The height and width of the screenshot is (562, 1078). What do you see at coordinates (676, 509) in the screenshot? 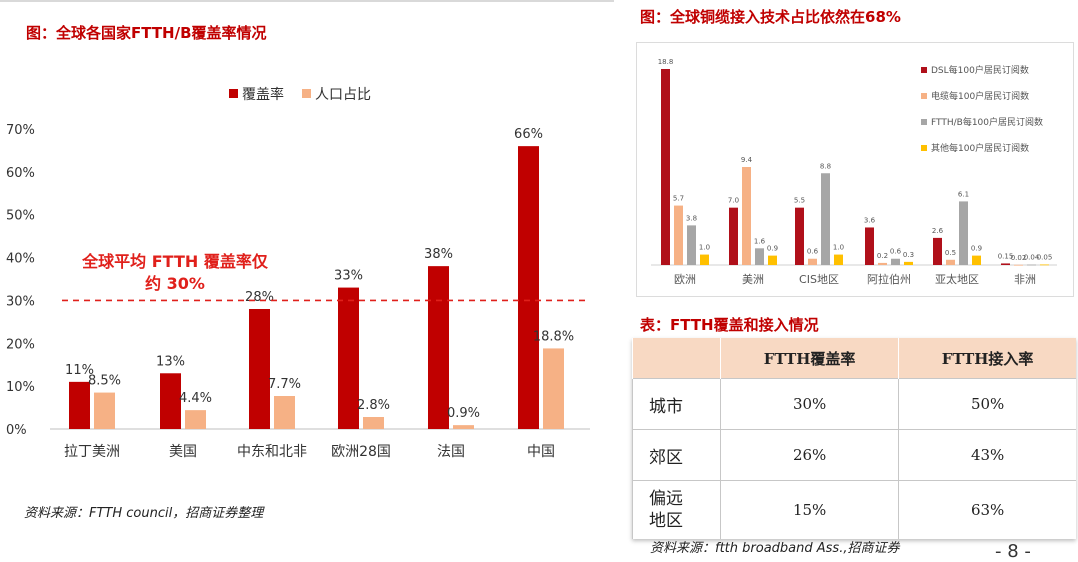
I see `table-row-label: 偏远 地区` at bounding box center [676, 509].